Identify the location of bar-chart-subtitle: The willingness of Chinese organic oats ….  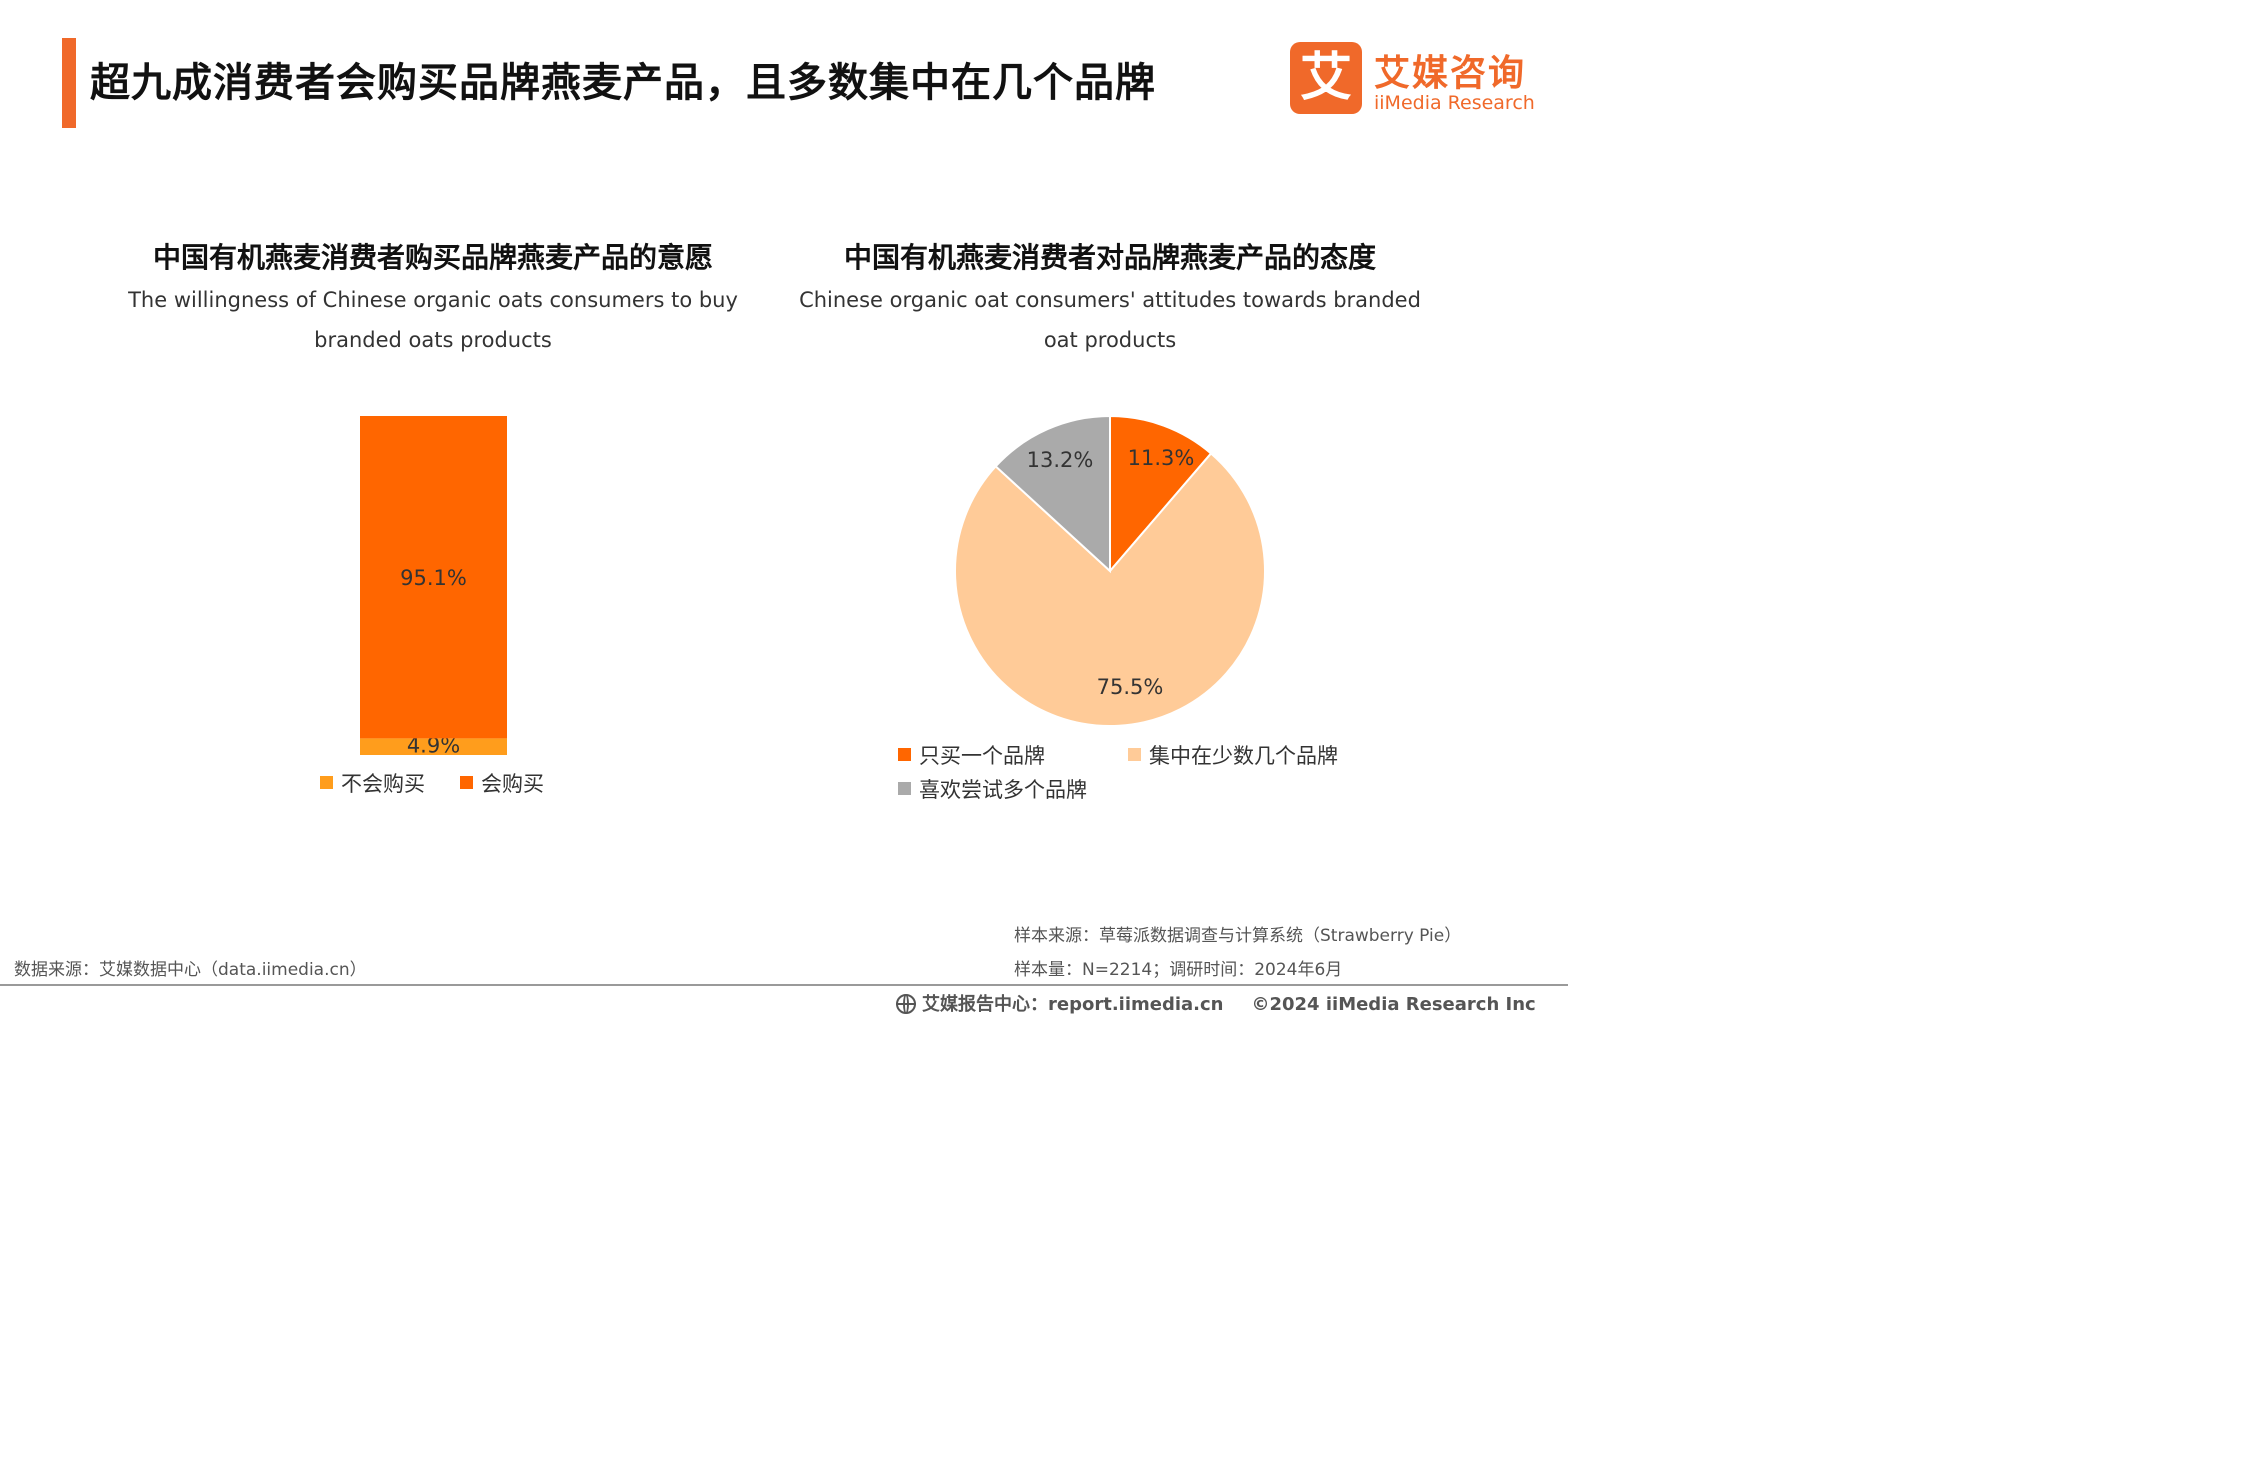
(433, 320).